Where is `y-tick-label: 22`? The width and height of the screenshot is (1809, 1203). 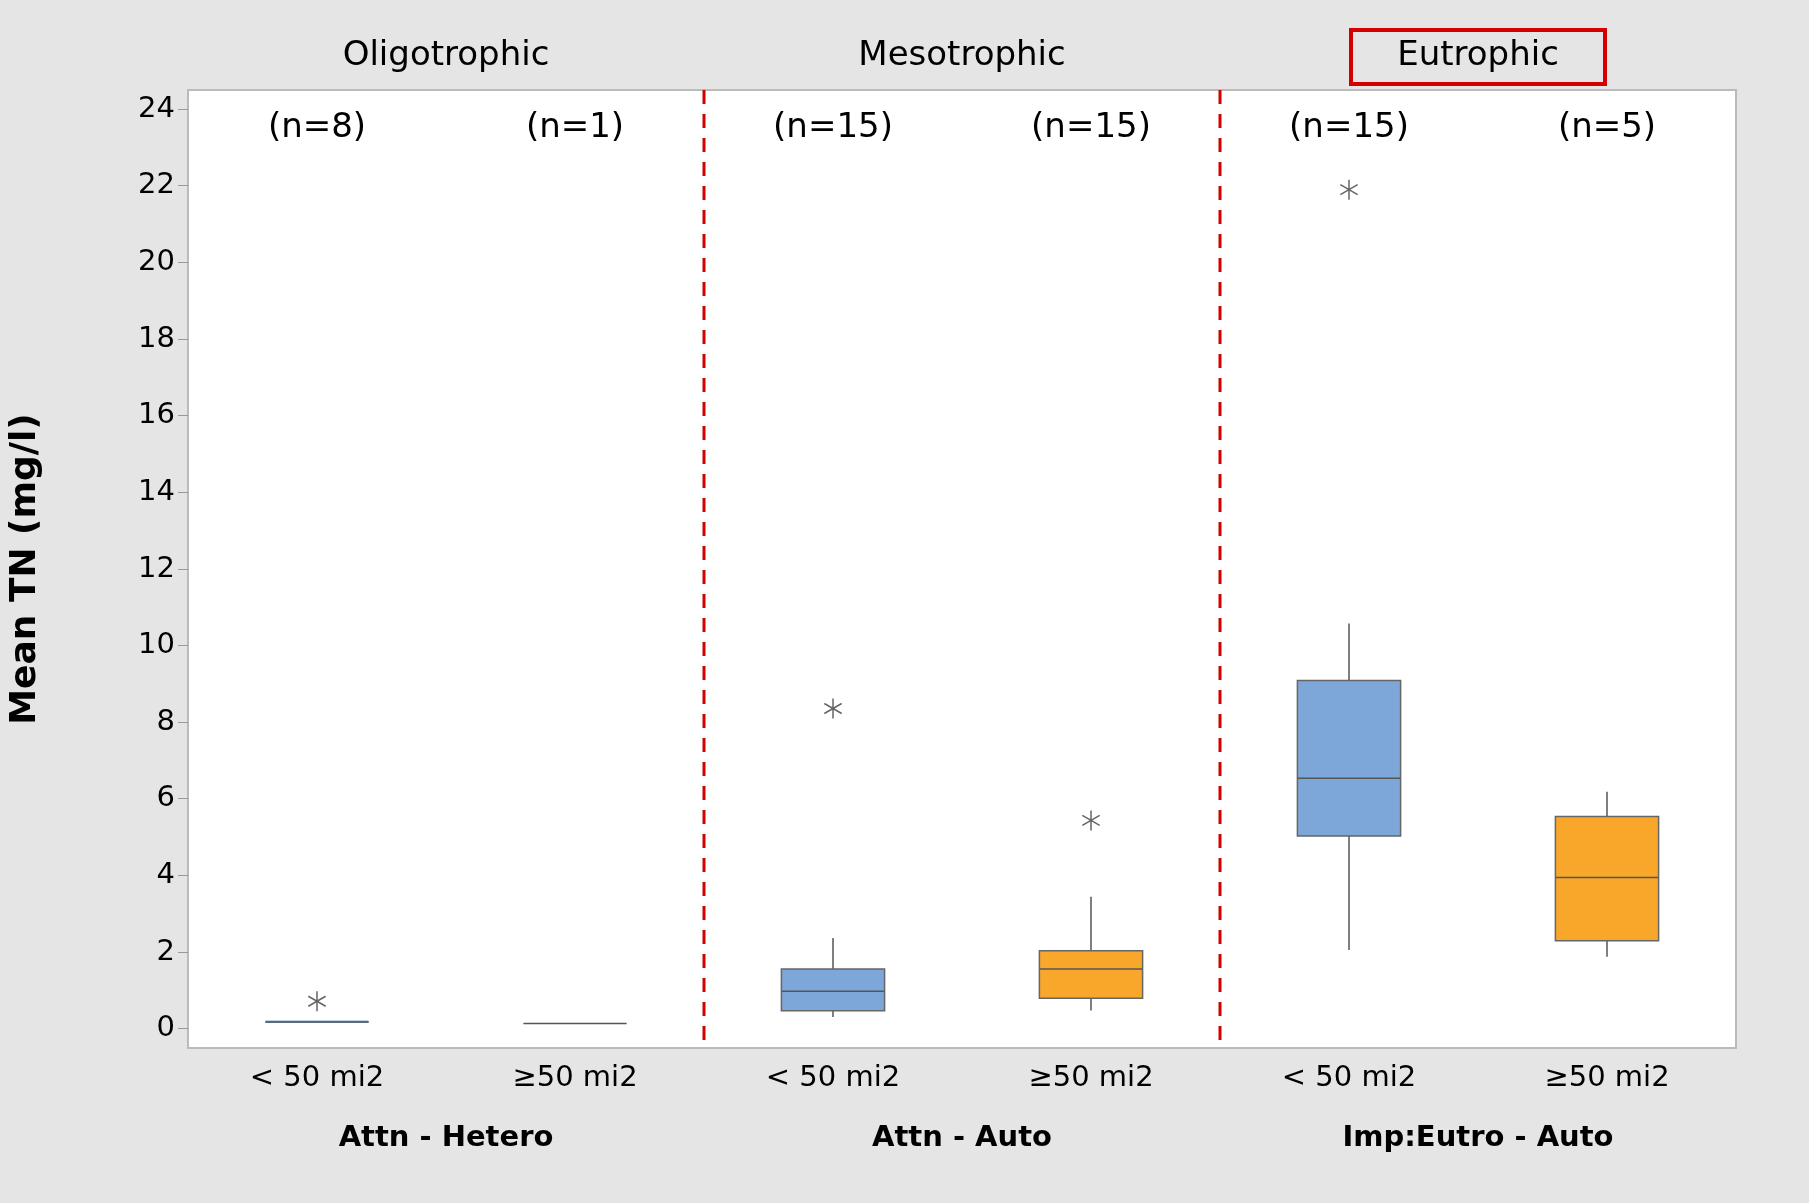
y-tick-label: 22 is located at coordinates (156, 183).